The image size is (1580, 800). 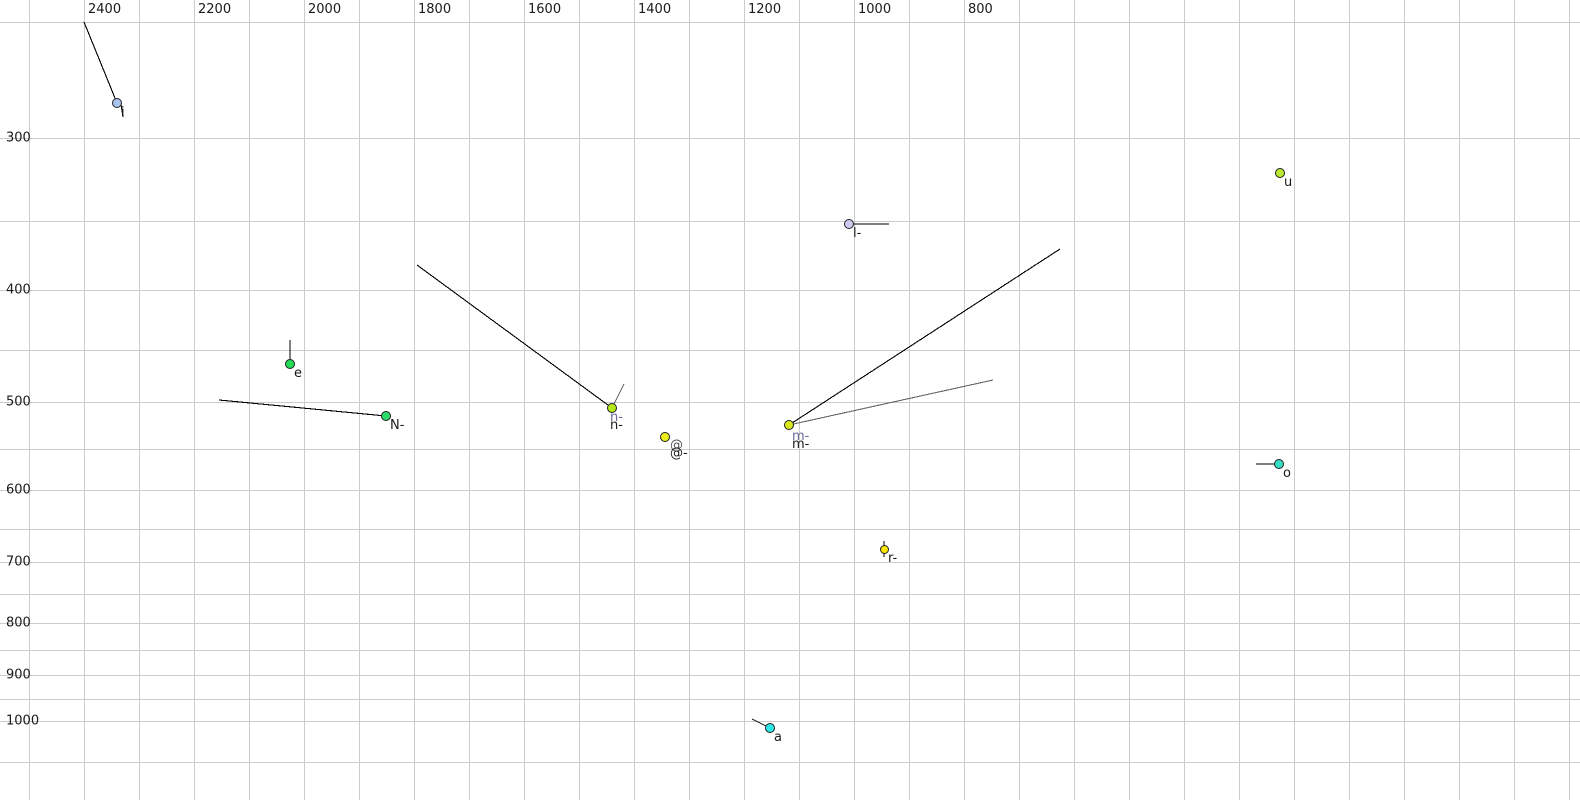 I want to click on x-axis-tick-label: 1800, so click(x=435, y=9).